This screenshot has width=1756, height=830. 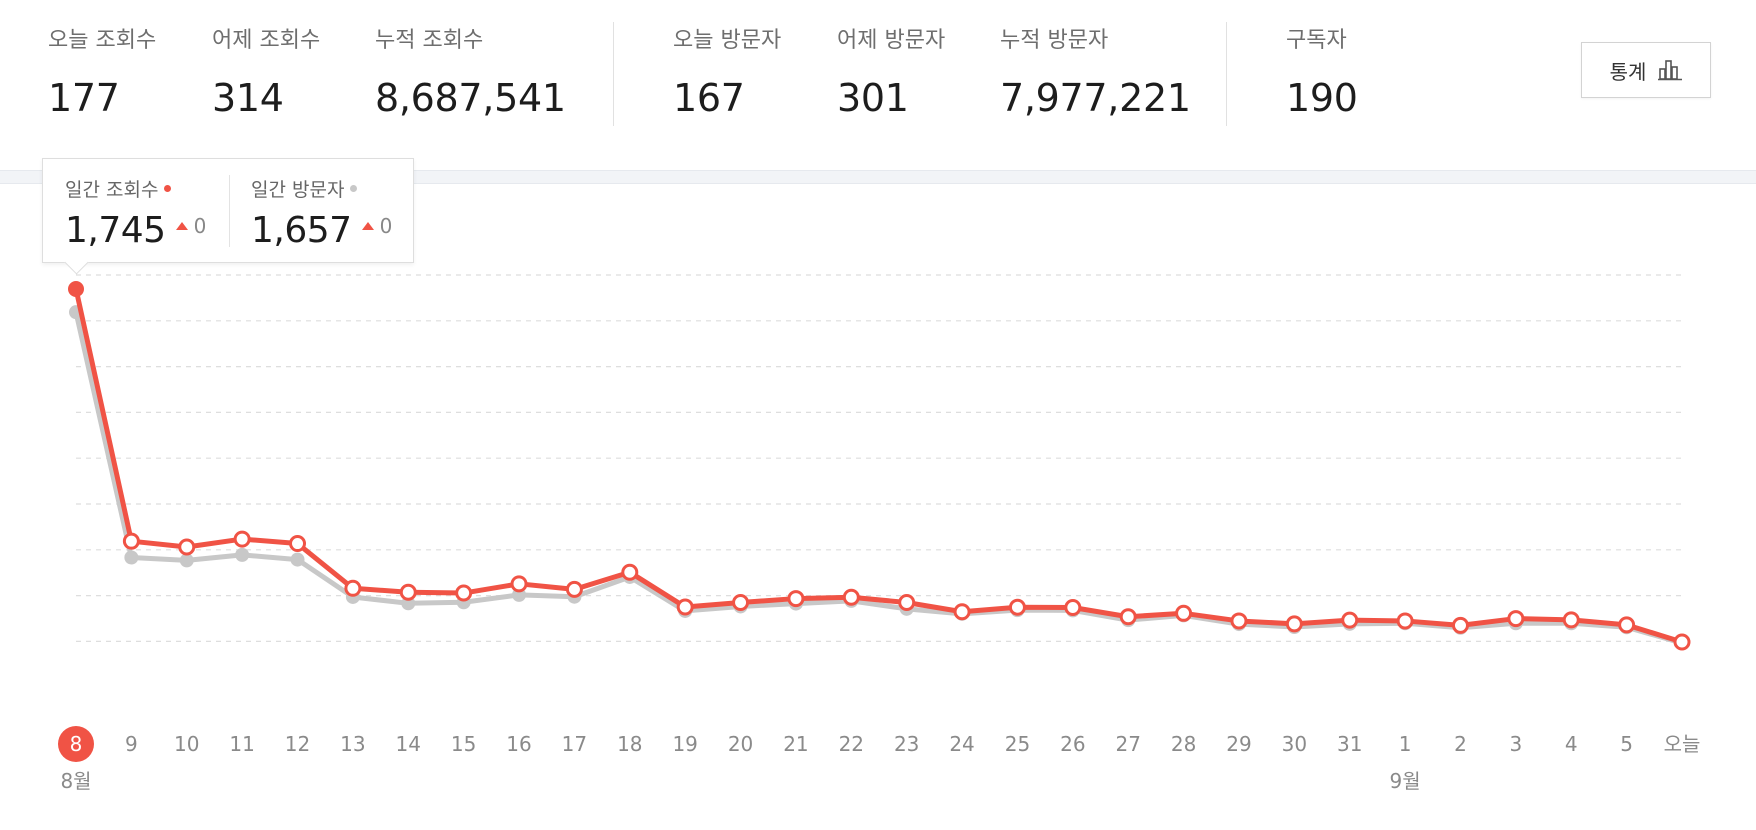 I want to click on x-tick-label: 11, so click(x=241, y=744).